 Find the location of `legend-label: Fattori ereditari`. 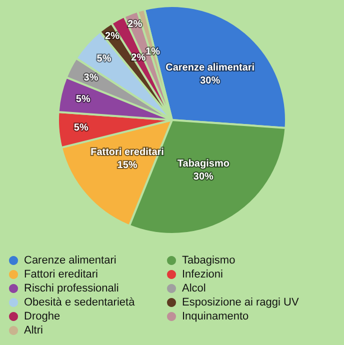

legend-label: Fattori ereditari is located at coordinates (61, 274).